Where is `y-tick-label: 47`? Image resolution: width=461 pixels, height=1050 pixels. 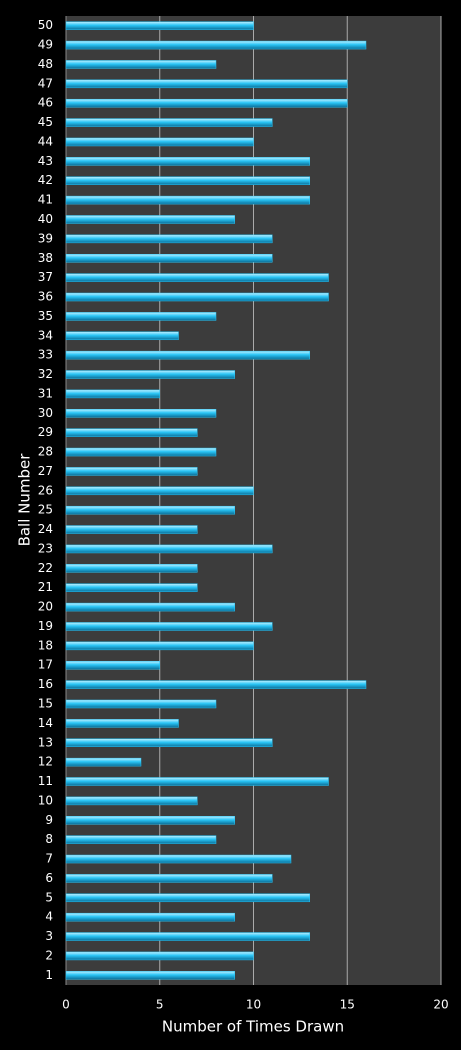 y-tick-label: 47 is located at coordinates (45, 83).